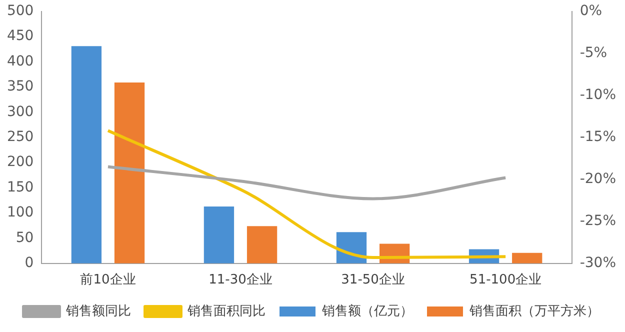  What do you see at coordinates (598, 137) in the screenshot?
I see `y2-tick-label: -15%` at bounding box center [598, 137].